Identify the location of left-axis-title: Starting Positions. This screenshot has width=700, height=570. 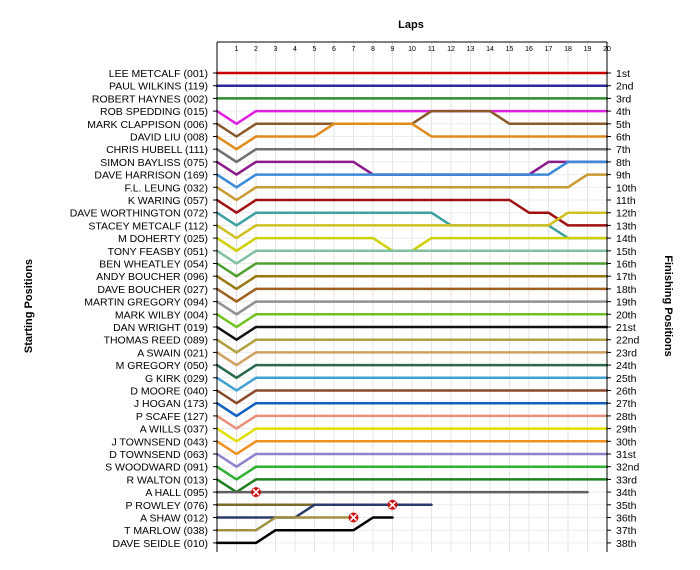
(29, 306).